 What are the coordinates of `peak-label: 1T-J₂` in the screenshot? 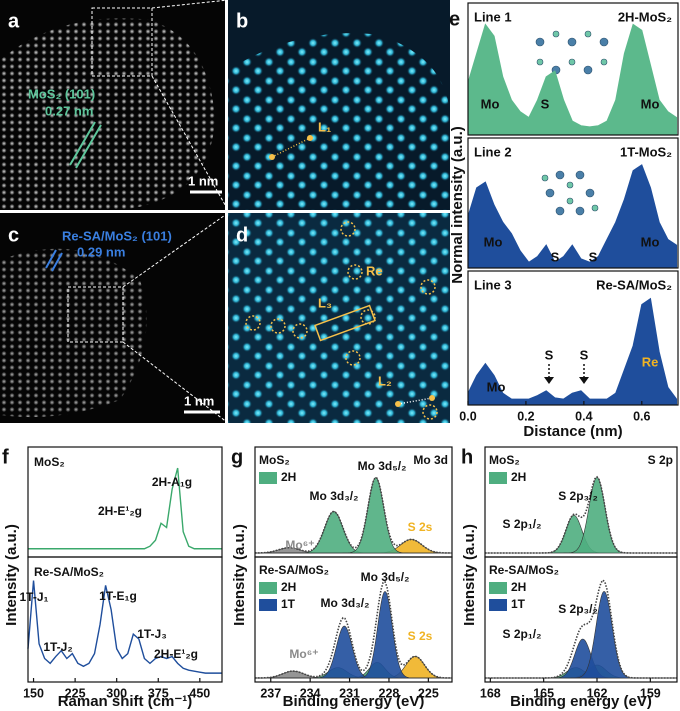 It's located at (57, 647).